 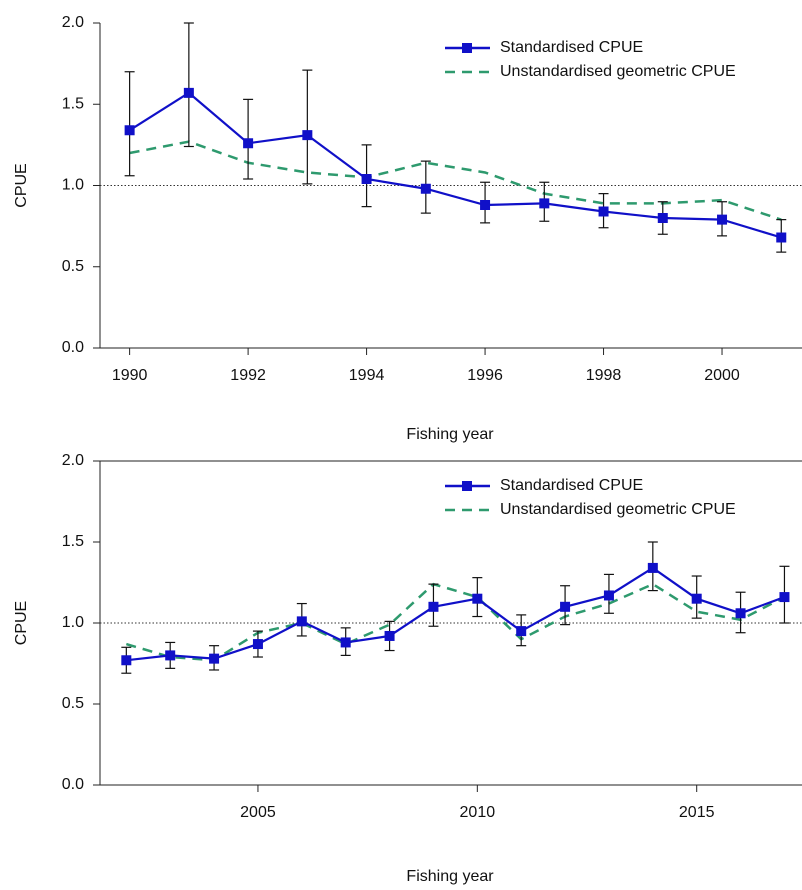 What do you see at coordinates (697, 812) in the screenshot?
I see `x-tick-label: 2015` at bounding box center [697, 812].